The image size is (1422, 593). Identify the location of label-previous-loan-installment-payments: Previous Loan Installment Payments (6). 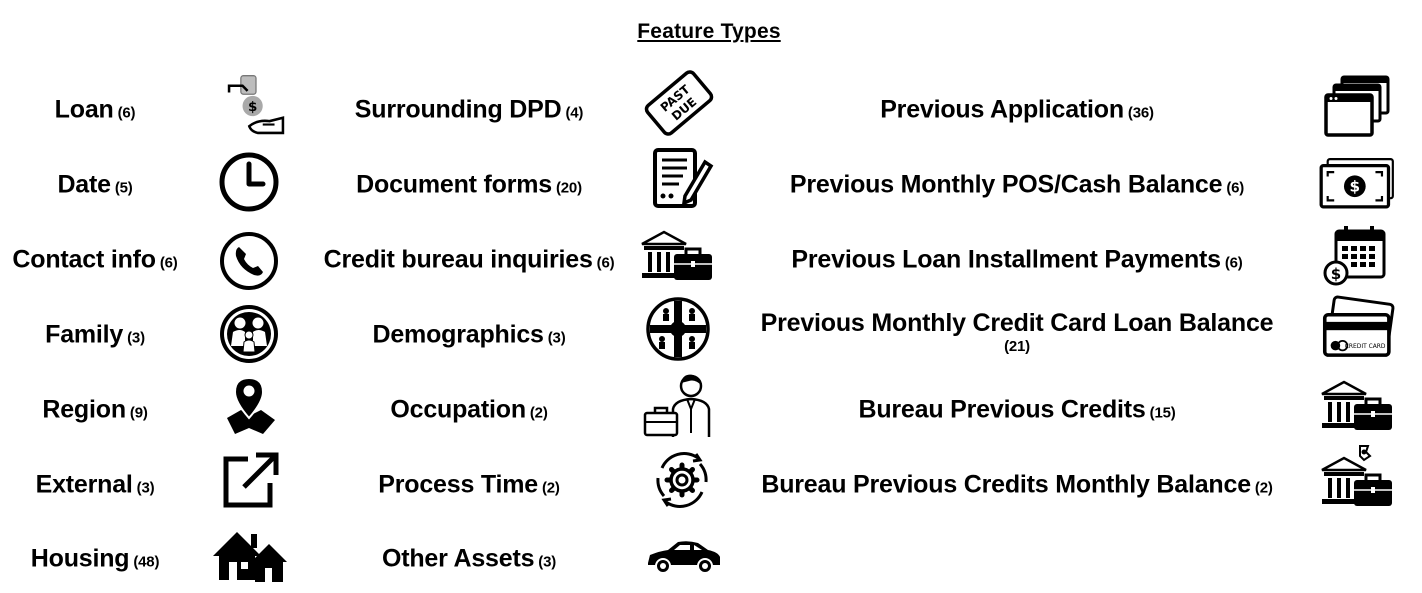
(1017, 259).